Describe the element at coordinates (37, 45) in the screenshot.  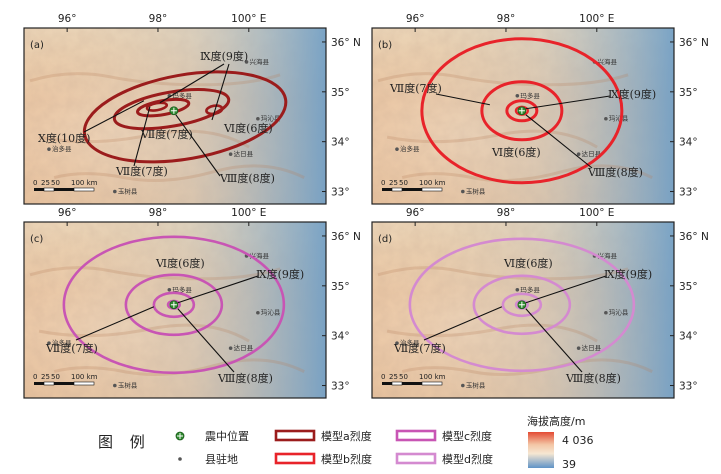
I see `panel-label: (a)` at that location.